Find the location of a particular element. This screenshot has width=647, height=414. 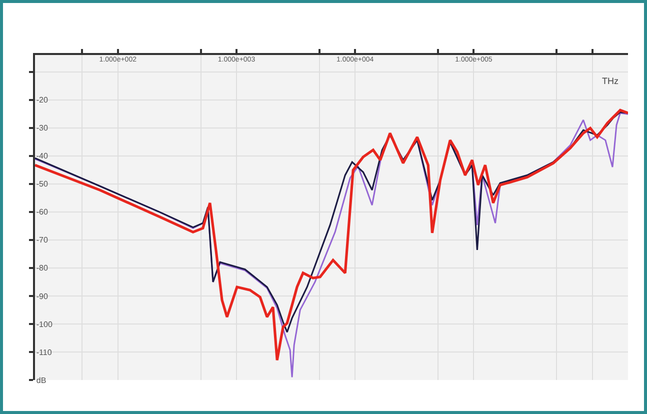

y-tick-label: -110 is located at coordinates (44, 352).